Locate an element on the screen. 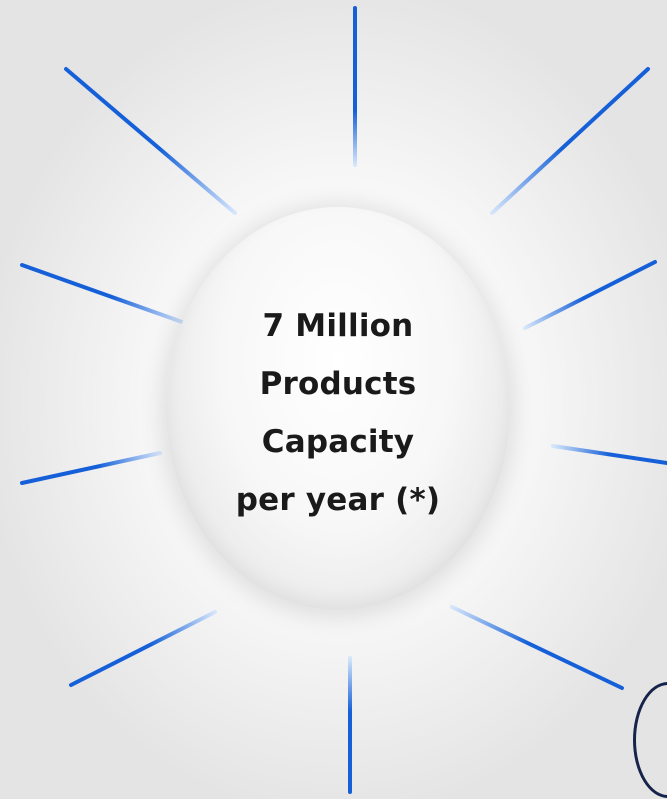 The width and height of the screenshot is (667, 799). ray-left-upper is located at coordinates (103, 294).